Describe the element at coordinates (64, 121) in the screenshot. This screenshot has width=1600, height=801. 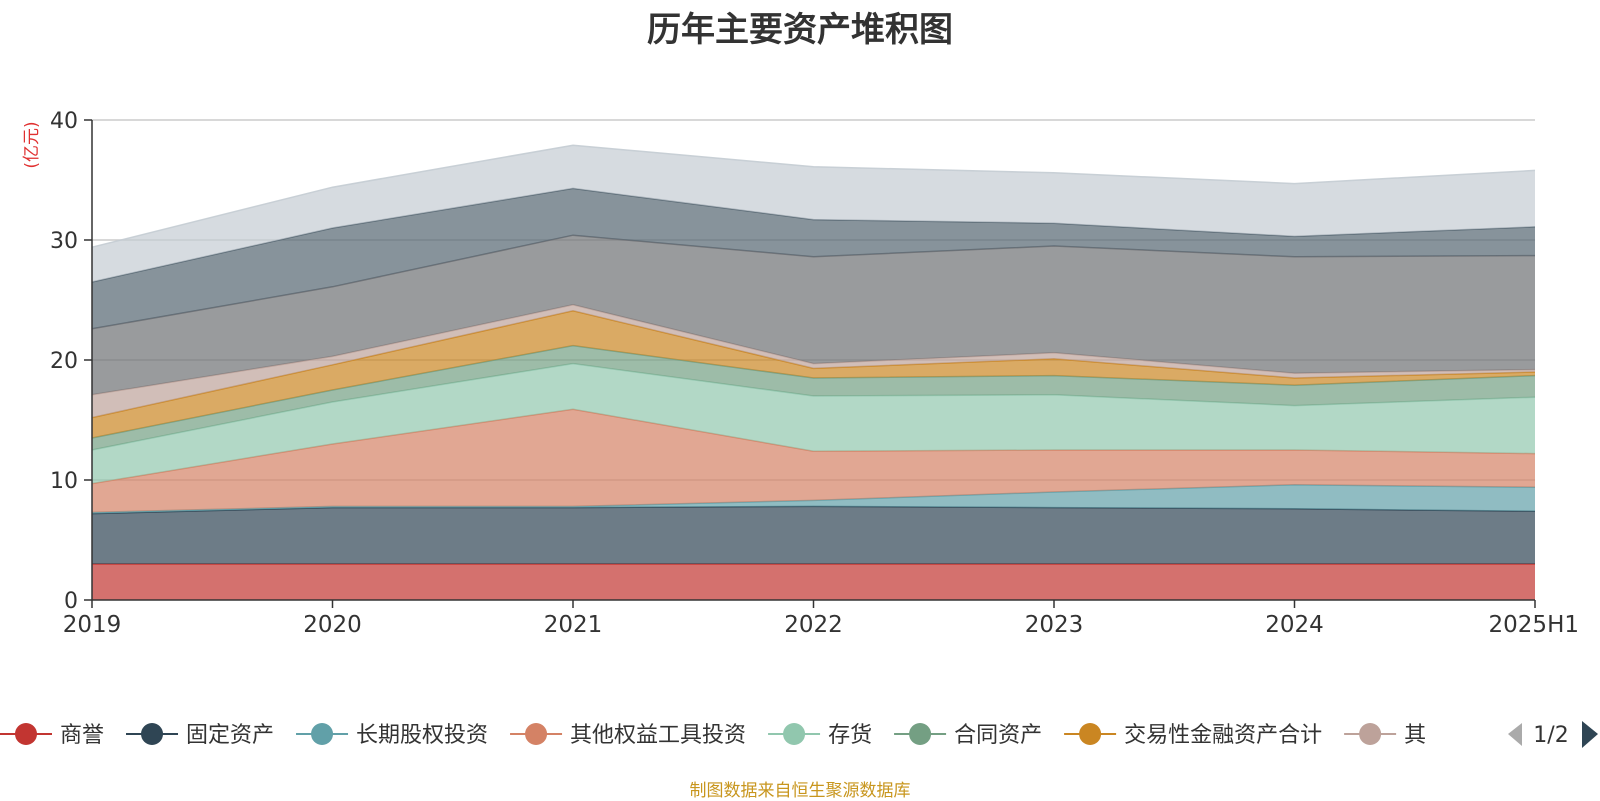
I see `y-tick-label: 40` at that location.